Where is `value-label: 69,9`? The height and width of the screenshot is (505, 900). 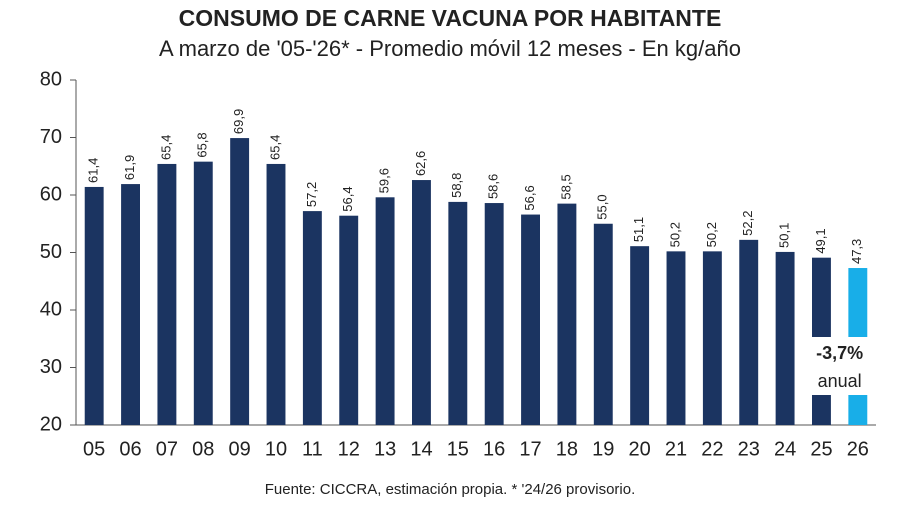
value-label: 69,9 is located at coordinates (238, 121).